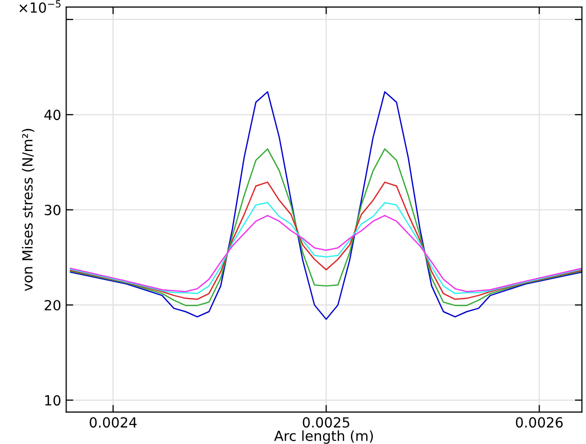  What do you see at coordinates (40, 6) in the screenshot?
I see `text: ×10$^{−5}$` at bounding box center [40, 6].